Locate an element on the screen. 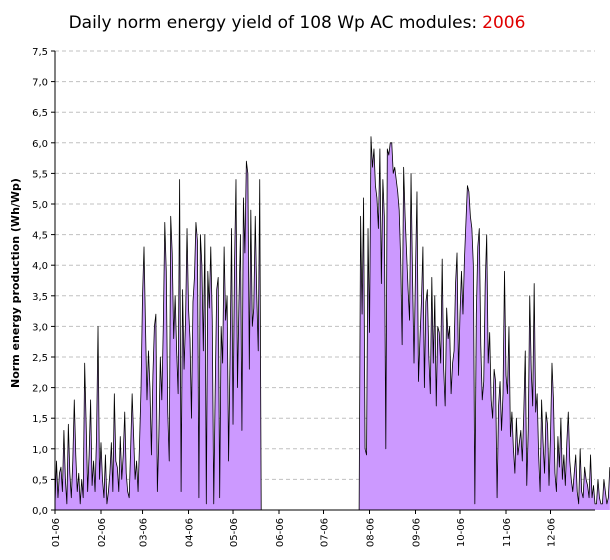 This screenshot has width=610, height=560. x-tick-label: 08-06 is located at coordinates (371, 532).